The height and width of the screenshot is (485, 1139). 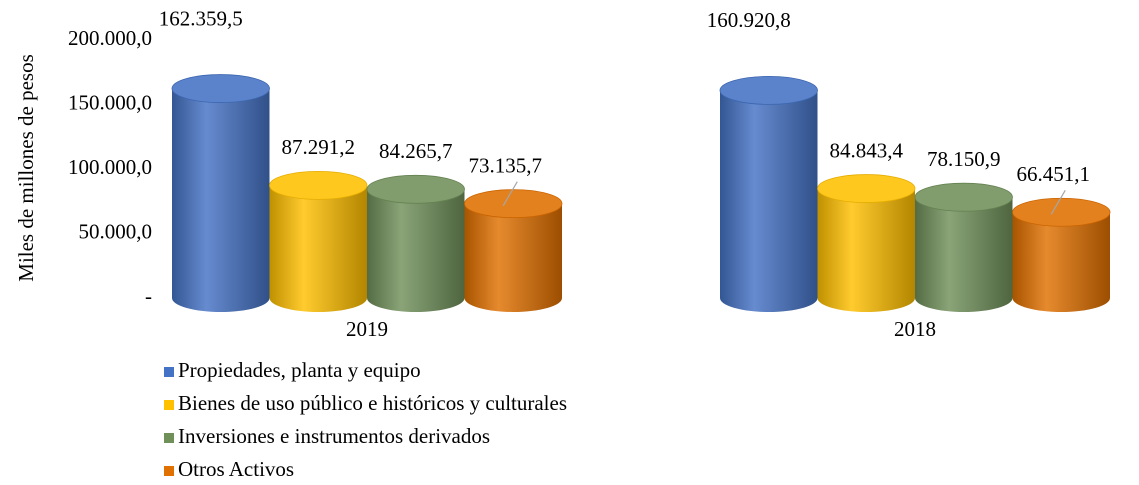 I want to click on x-tick-label: 2018, so click(x=915, y=329).